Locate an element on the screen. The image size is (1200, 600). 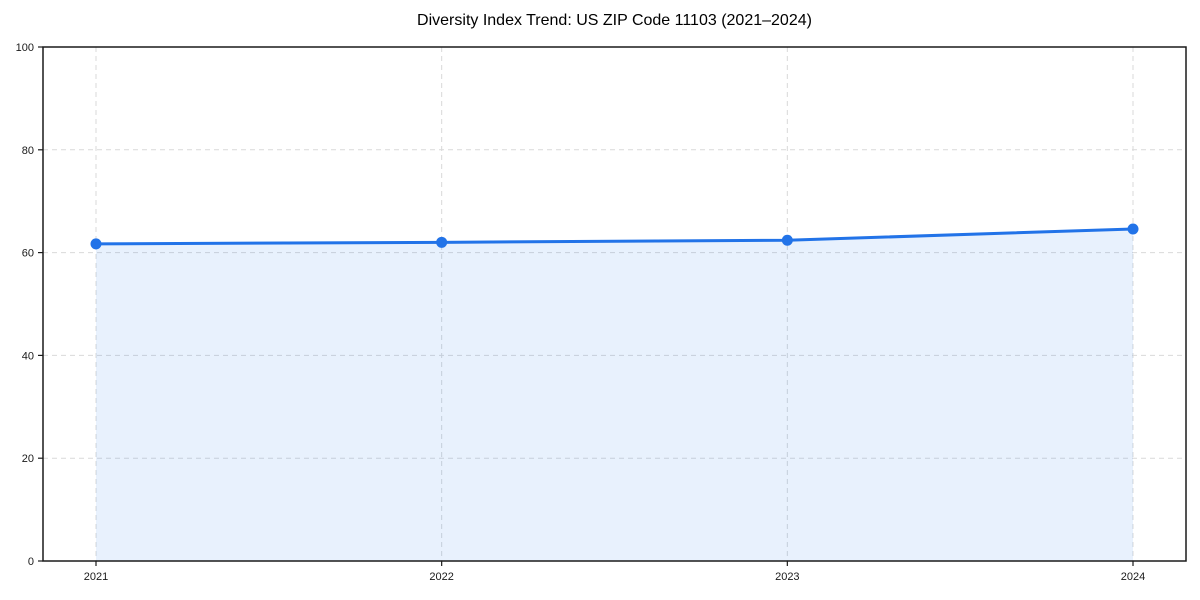
x-tick-label: 2021 is located at coordinates (96, 577).